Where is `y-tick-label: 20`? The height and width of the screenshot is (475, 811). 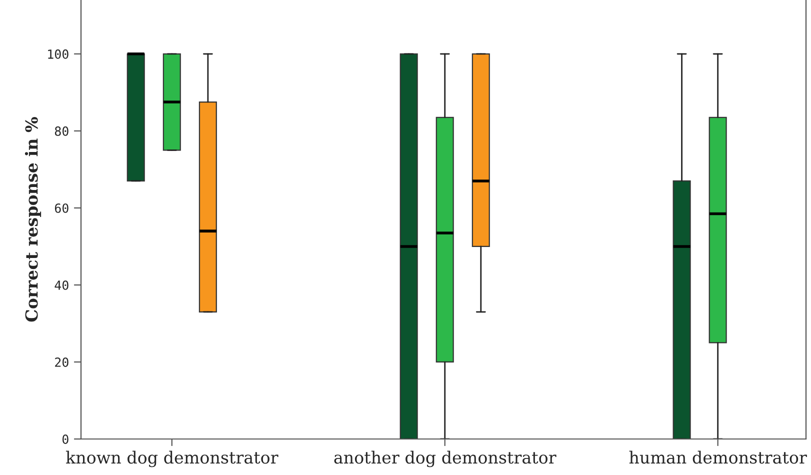 y-tick-label: 20 is located at coordinates (61, 362).